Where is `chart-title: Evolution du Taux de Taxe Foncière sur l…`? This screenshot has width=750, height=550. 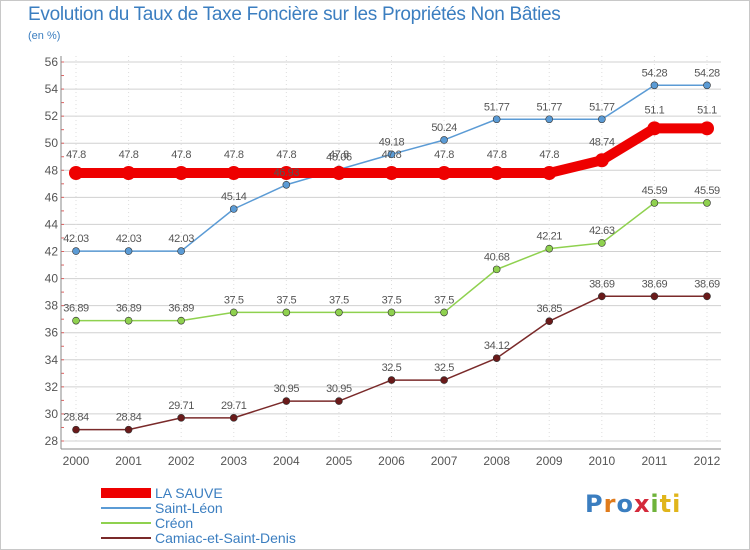 chart-title: Evolution du Taux de Taxe Foncière sur l… is located at coordinates (294, 14).